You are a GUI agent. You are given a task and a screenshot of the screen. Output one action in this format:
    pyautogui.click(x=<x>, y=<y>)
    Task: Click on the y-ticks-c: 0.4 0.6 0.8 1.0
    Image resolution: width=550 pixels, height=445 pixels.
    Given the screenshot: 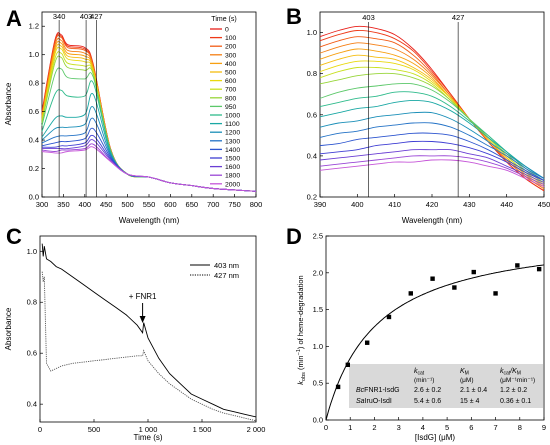 What is the action you would take?
    pyautogui.click(x=35, y=328)
    